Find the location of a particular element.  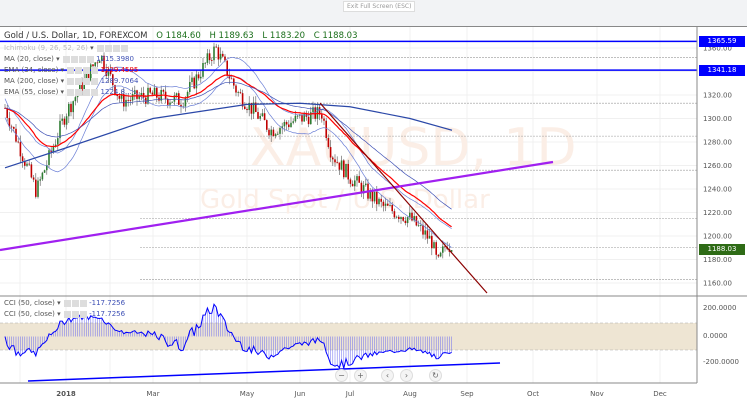

time-axis: 2018 Mar May Jun Jul Aug Sep Oct Nov Dec is located at coordinates (361, 394).